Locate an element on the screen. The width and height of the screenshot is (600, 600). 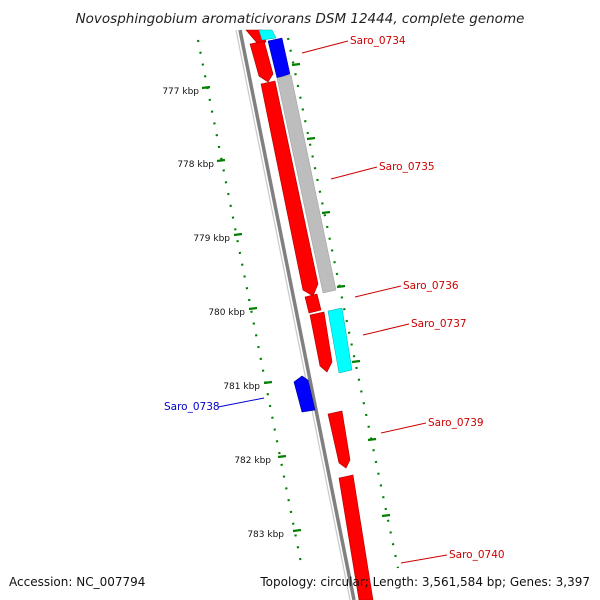
tick-label: 782 kbp is located at coordinates (252, 461).